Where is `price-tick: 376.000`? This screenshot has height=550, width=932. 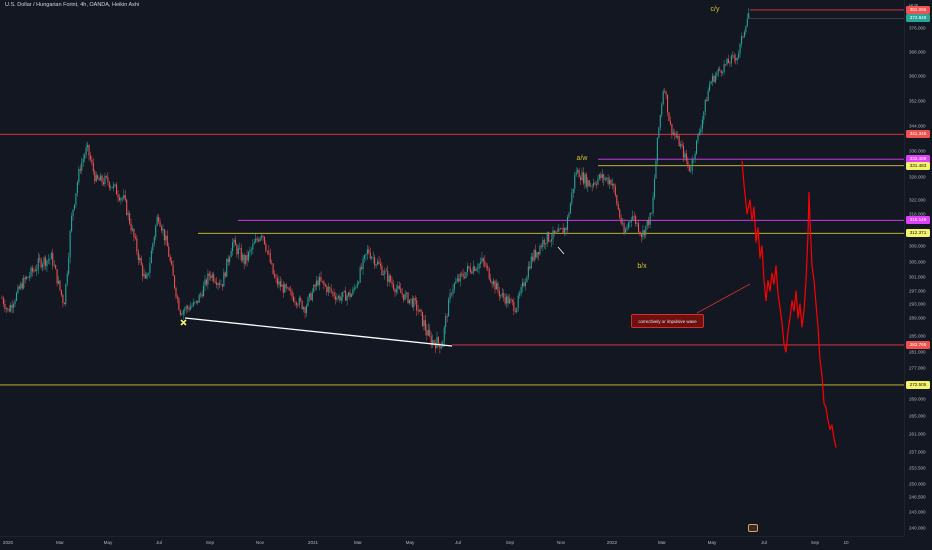 price-tick: 376.000 is located at coordinates (917, 28).